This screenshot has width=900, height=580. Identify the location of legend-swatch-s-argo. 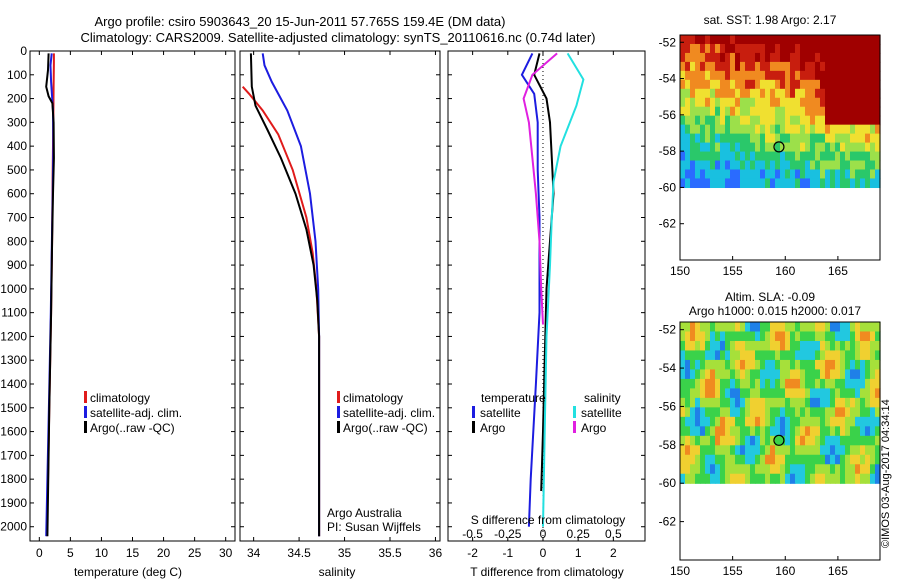
(574, 427).